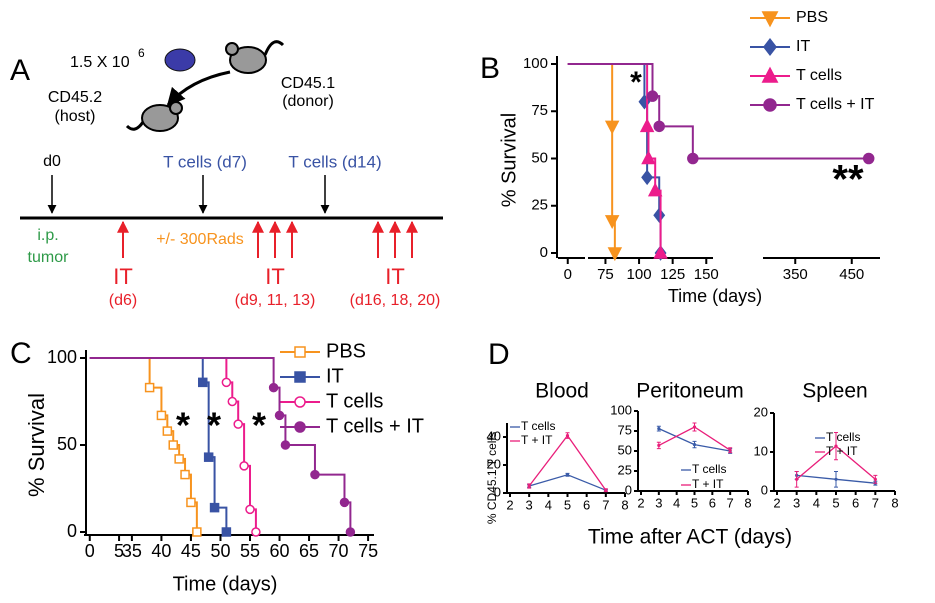  I want to click on cell-count: 1.5 X 10, so click(100, 62).